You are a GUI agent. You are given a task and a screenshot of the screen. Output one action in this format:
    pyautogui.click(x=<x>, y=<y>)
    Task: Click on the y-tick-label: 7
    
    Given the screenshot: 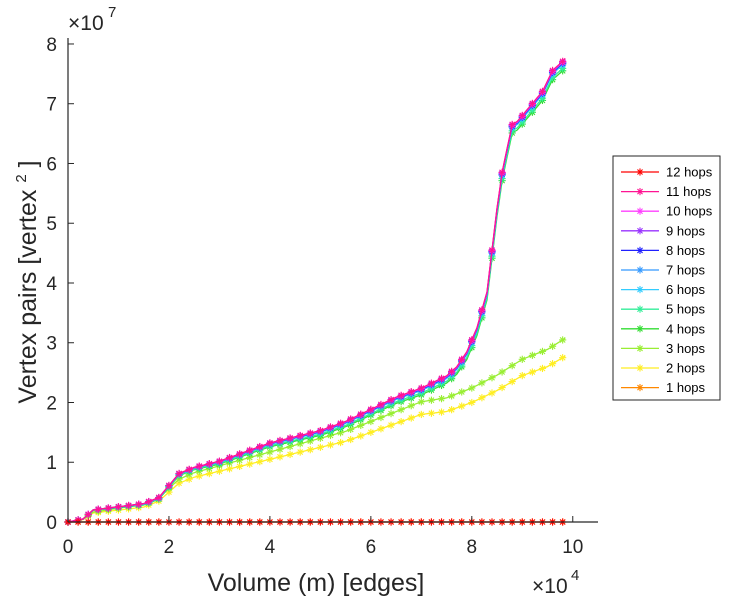 What is the action you would take?
    pyautogui.click(x=51, y=105)
    